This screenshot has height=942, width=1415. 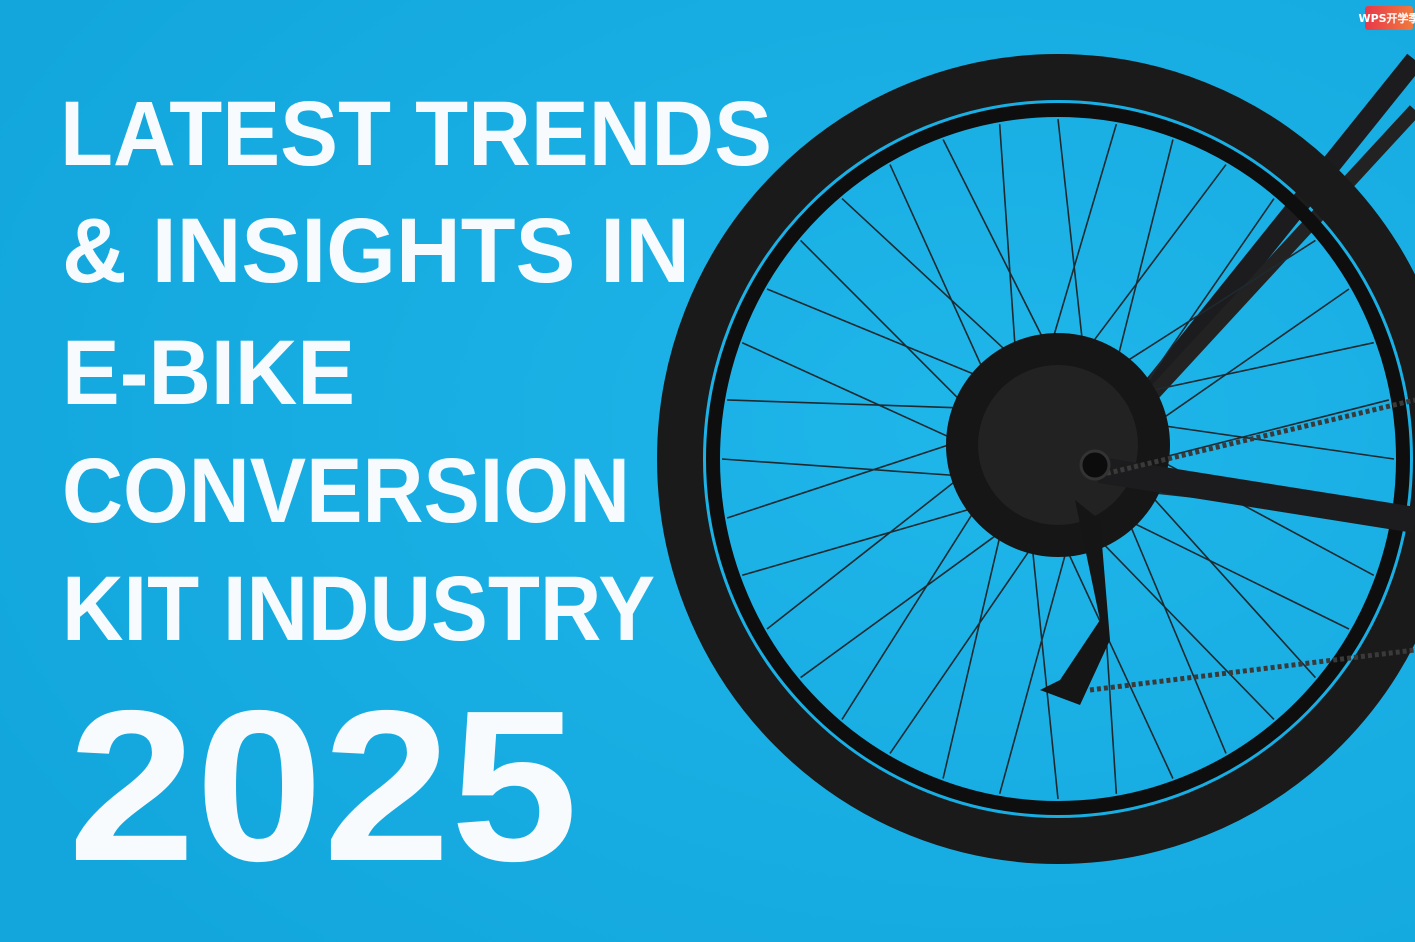 I want to click on hub-cap, so click(x=1058, y=445).